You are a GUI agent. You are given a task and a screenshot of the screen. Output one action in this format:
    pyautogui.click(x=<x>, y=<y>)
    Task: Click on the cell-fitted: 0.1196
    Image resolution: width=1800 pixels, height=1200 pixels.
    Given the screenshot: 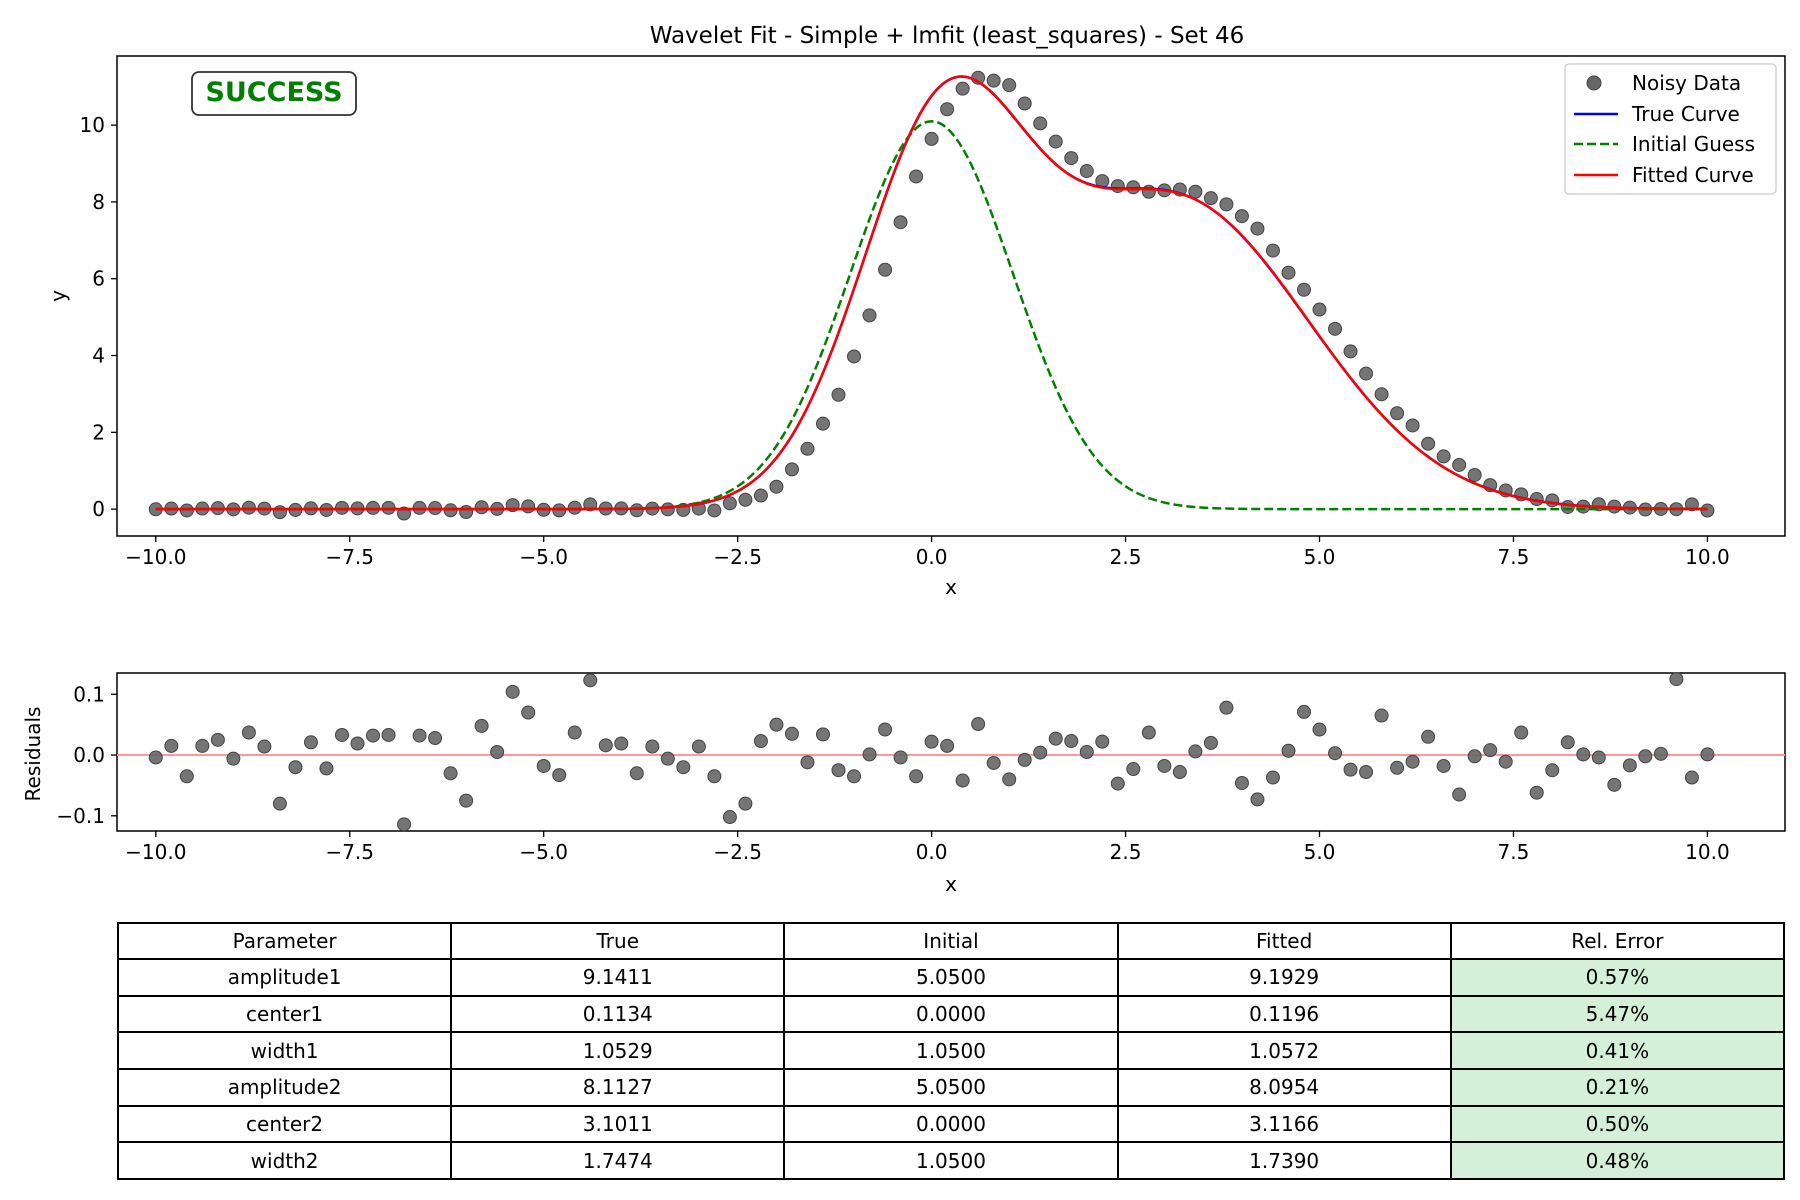 What is the action you would take?
    pyautogui.click(x=1284, y=1014)
    